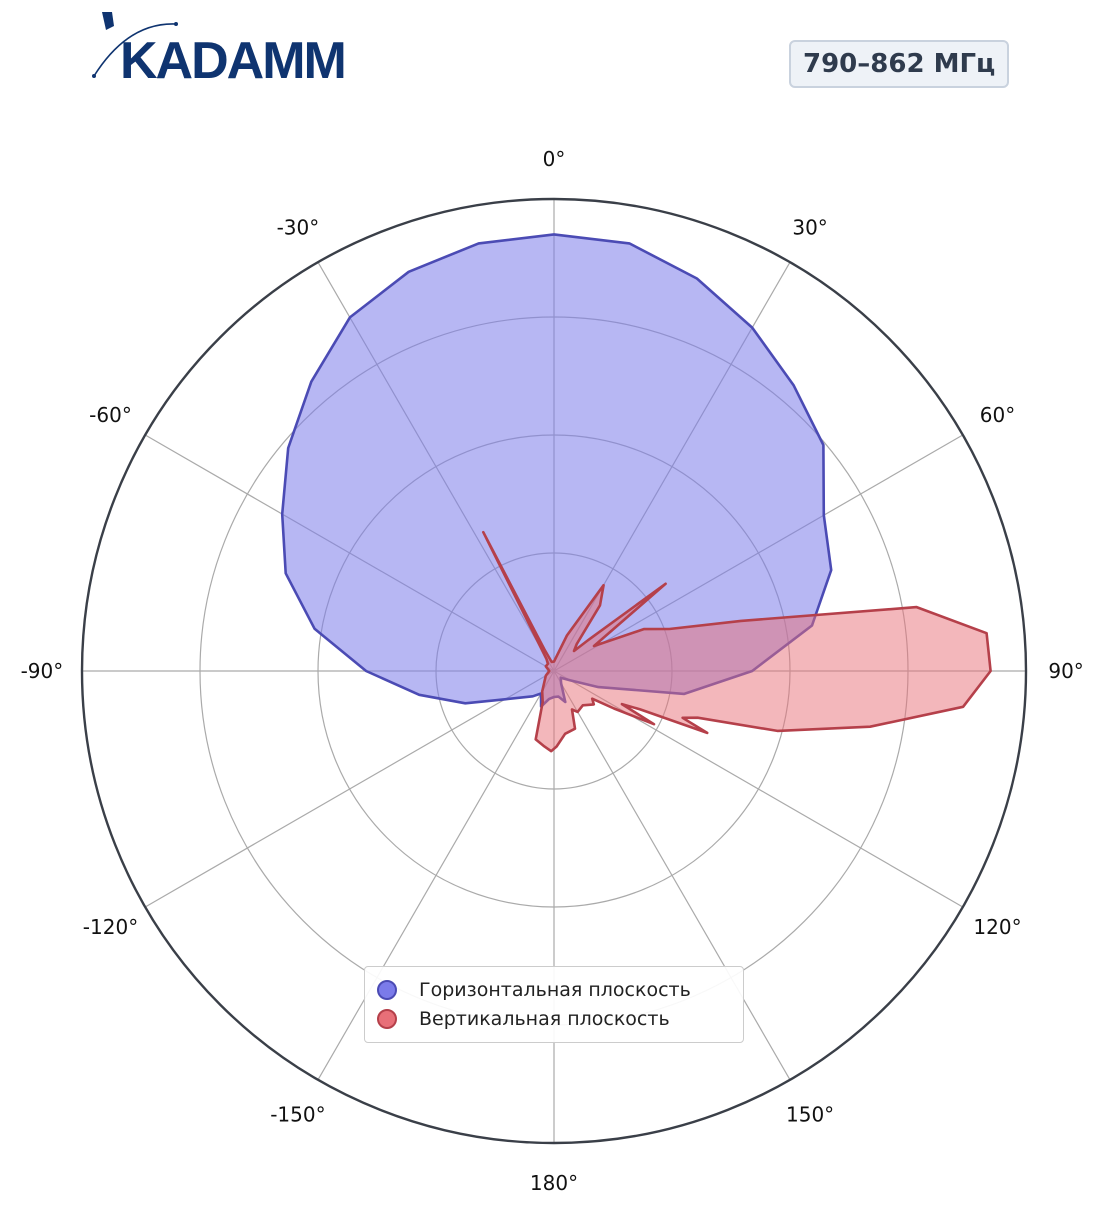 This screenshot has height=1211, width=1104. What do you see at coordinates (1065, 671) in the screenshot?
I see `angle-tick-label: 90°` at bounding box center [1065, 671].